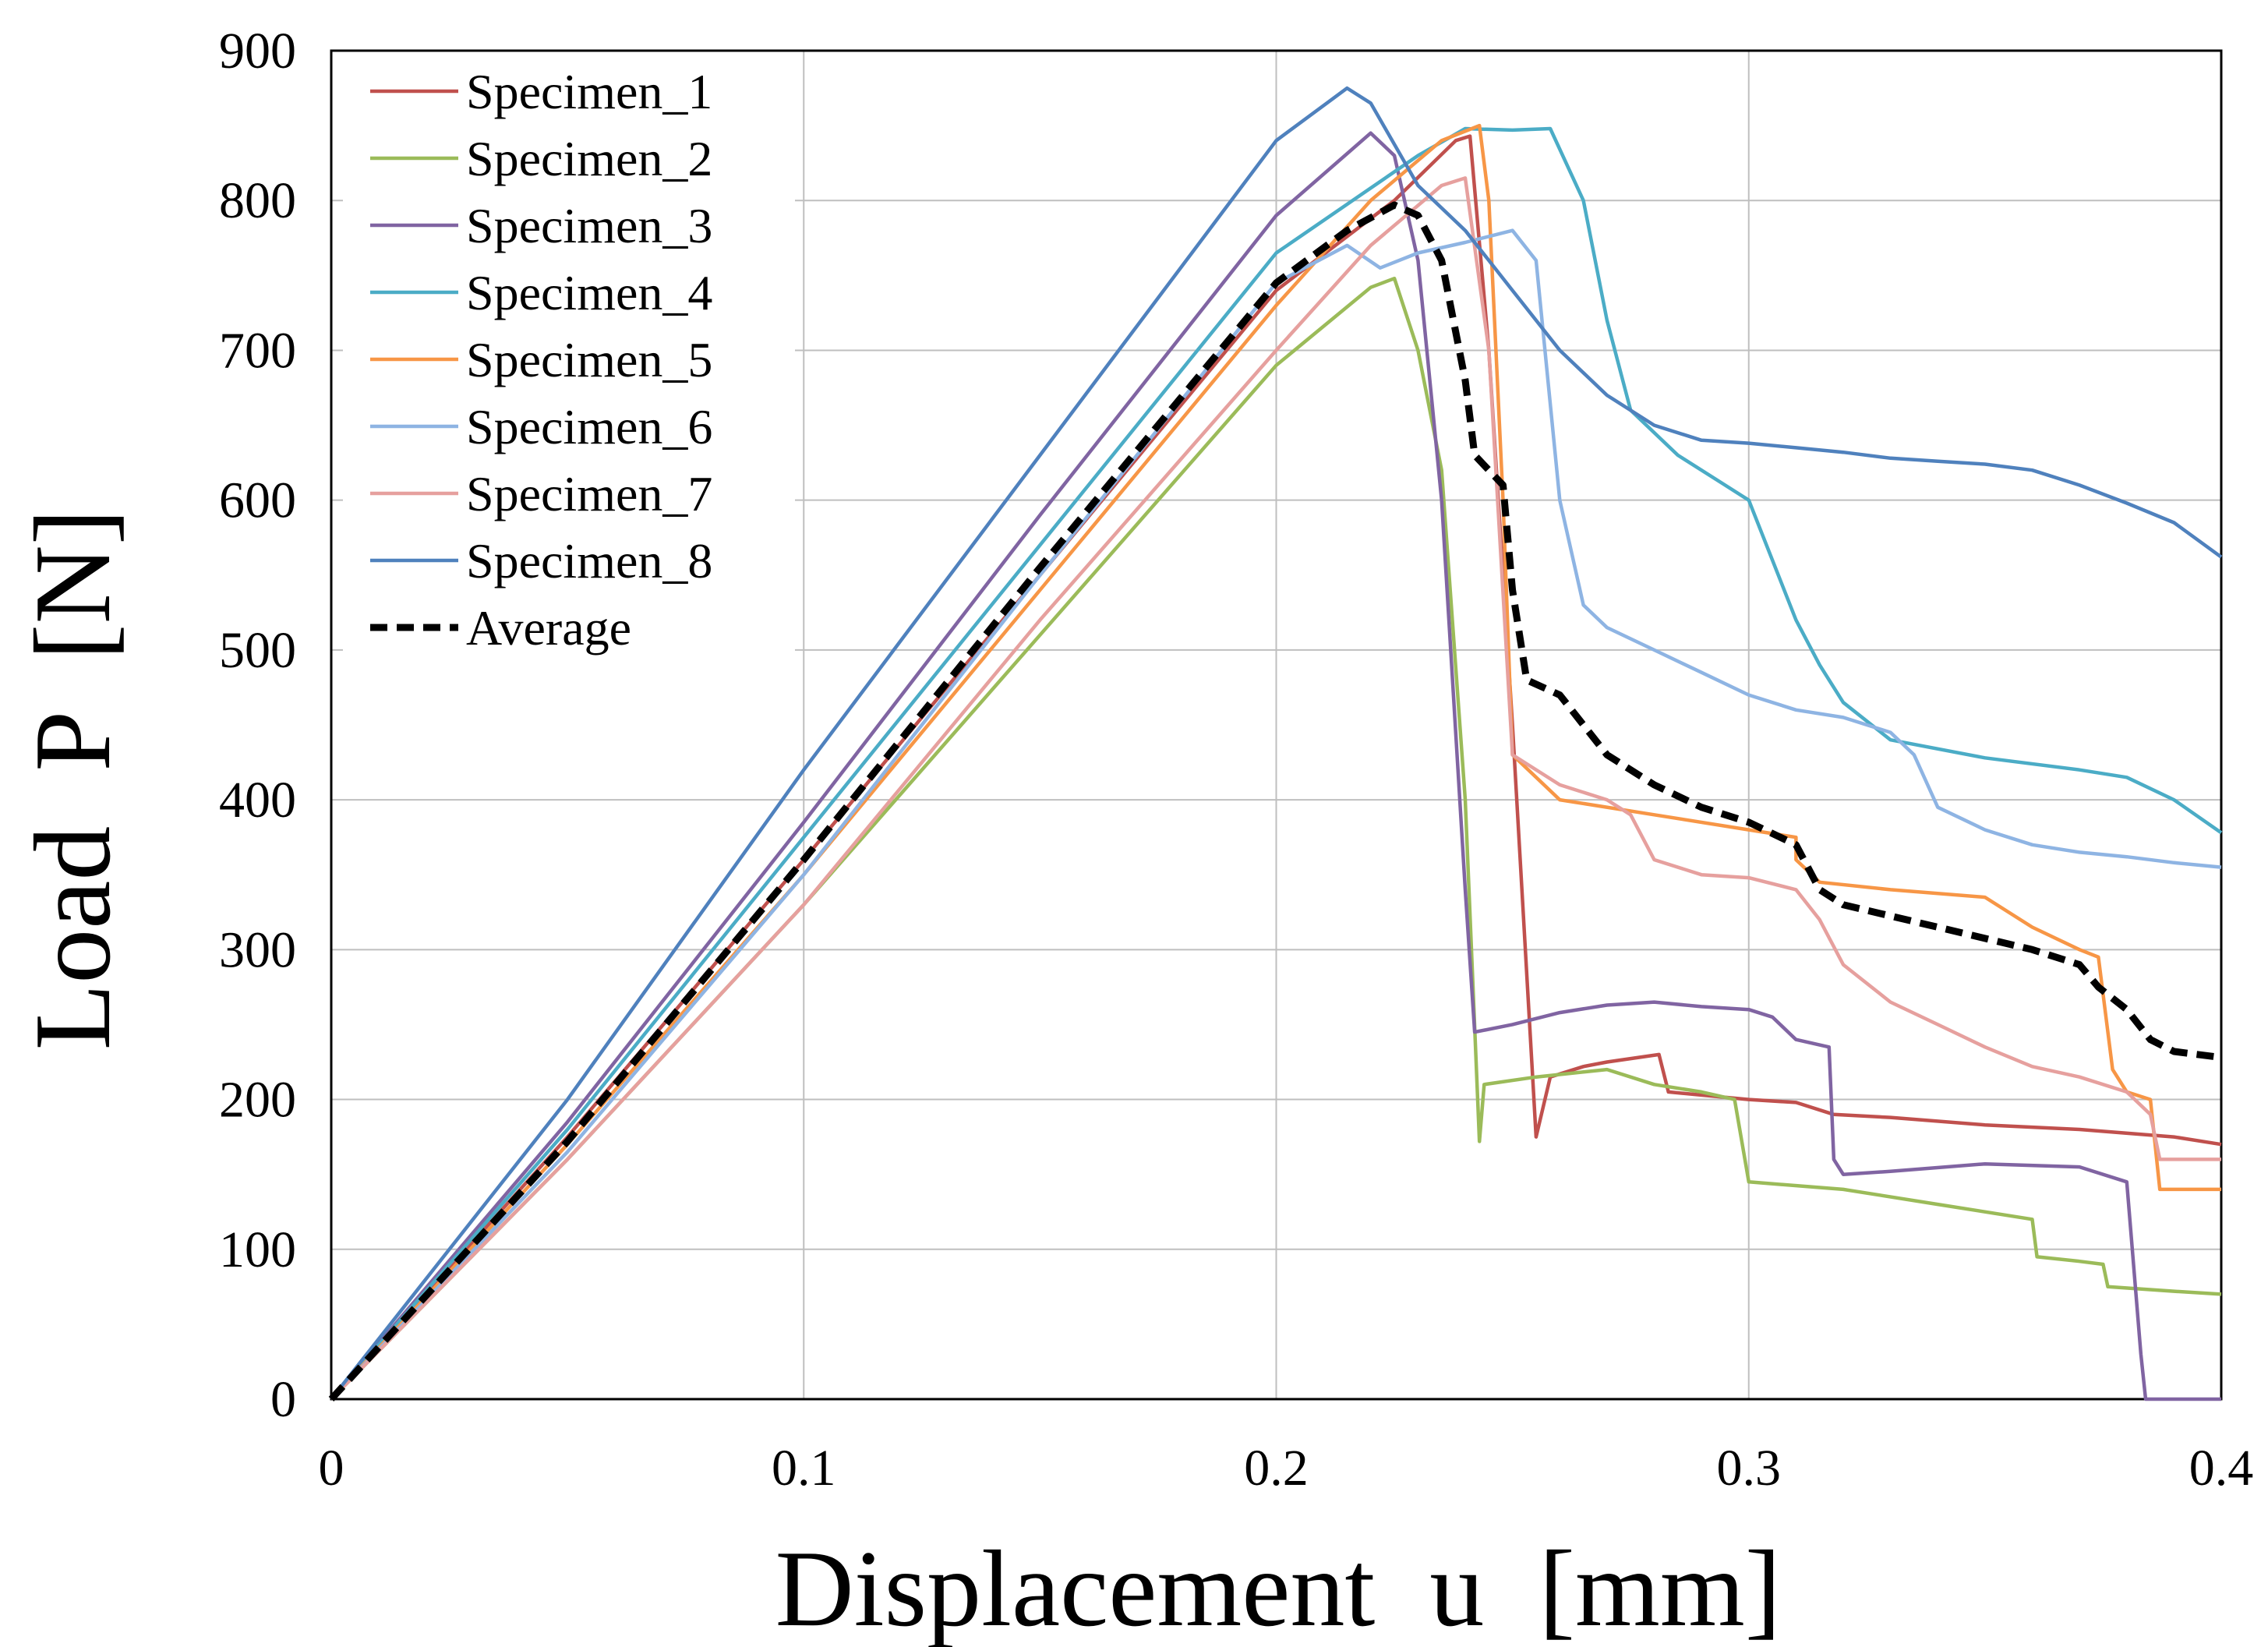 The width and height of the screenshot is (2268, 1647). What do you see at coordinates (589, 225) in the screenshot?
I see `legend-label: Specimen_3` at bounding box center [589, 225].